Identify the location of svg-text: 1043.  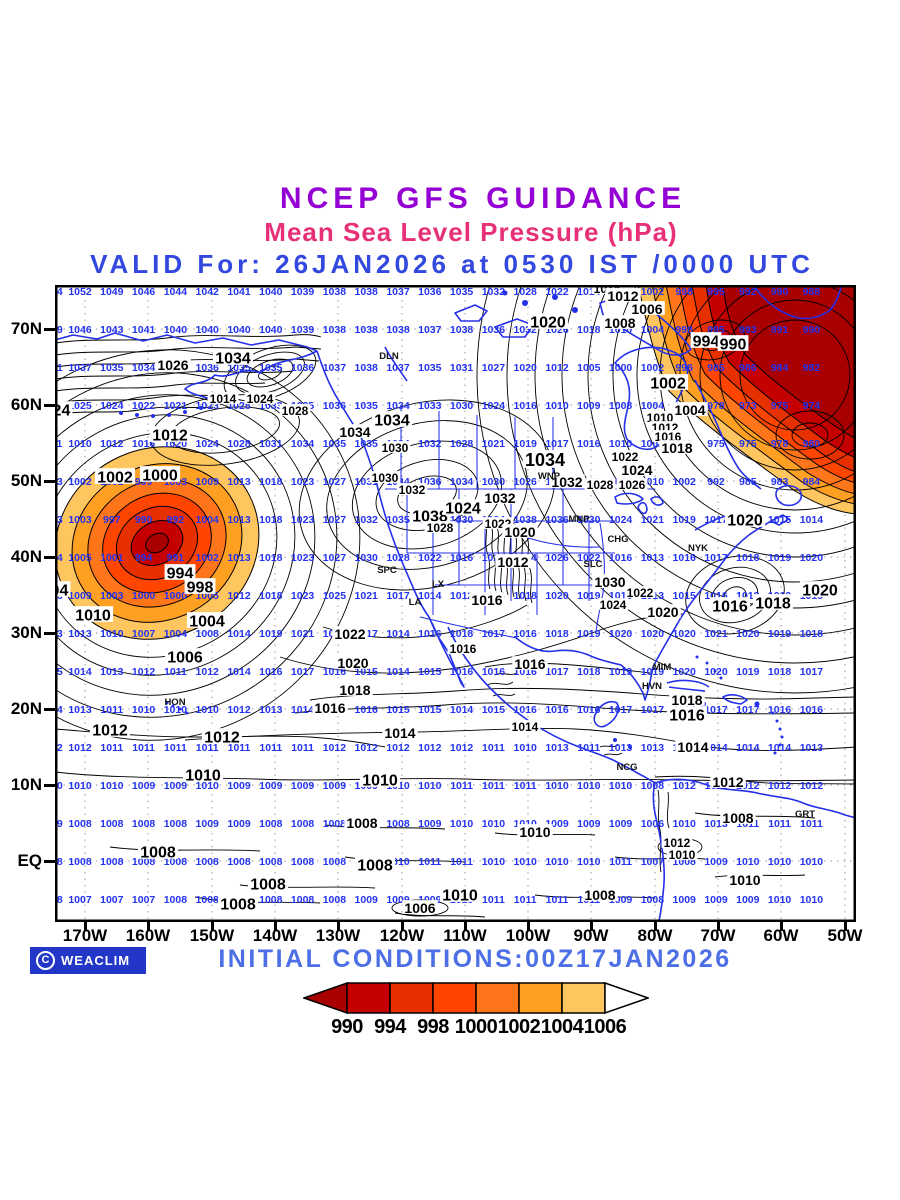
(112, 330).